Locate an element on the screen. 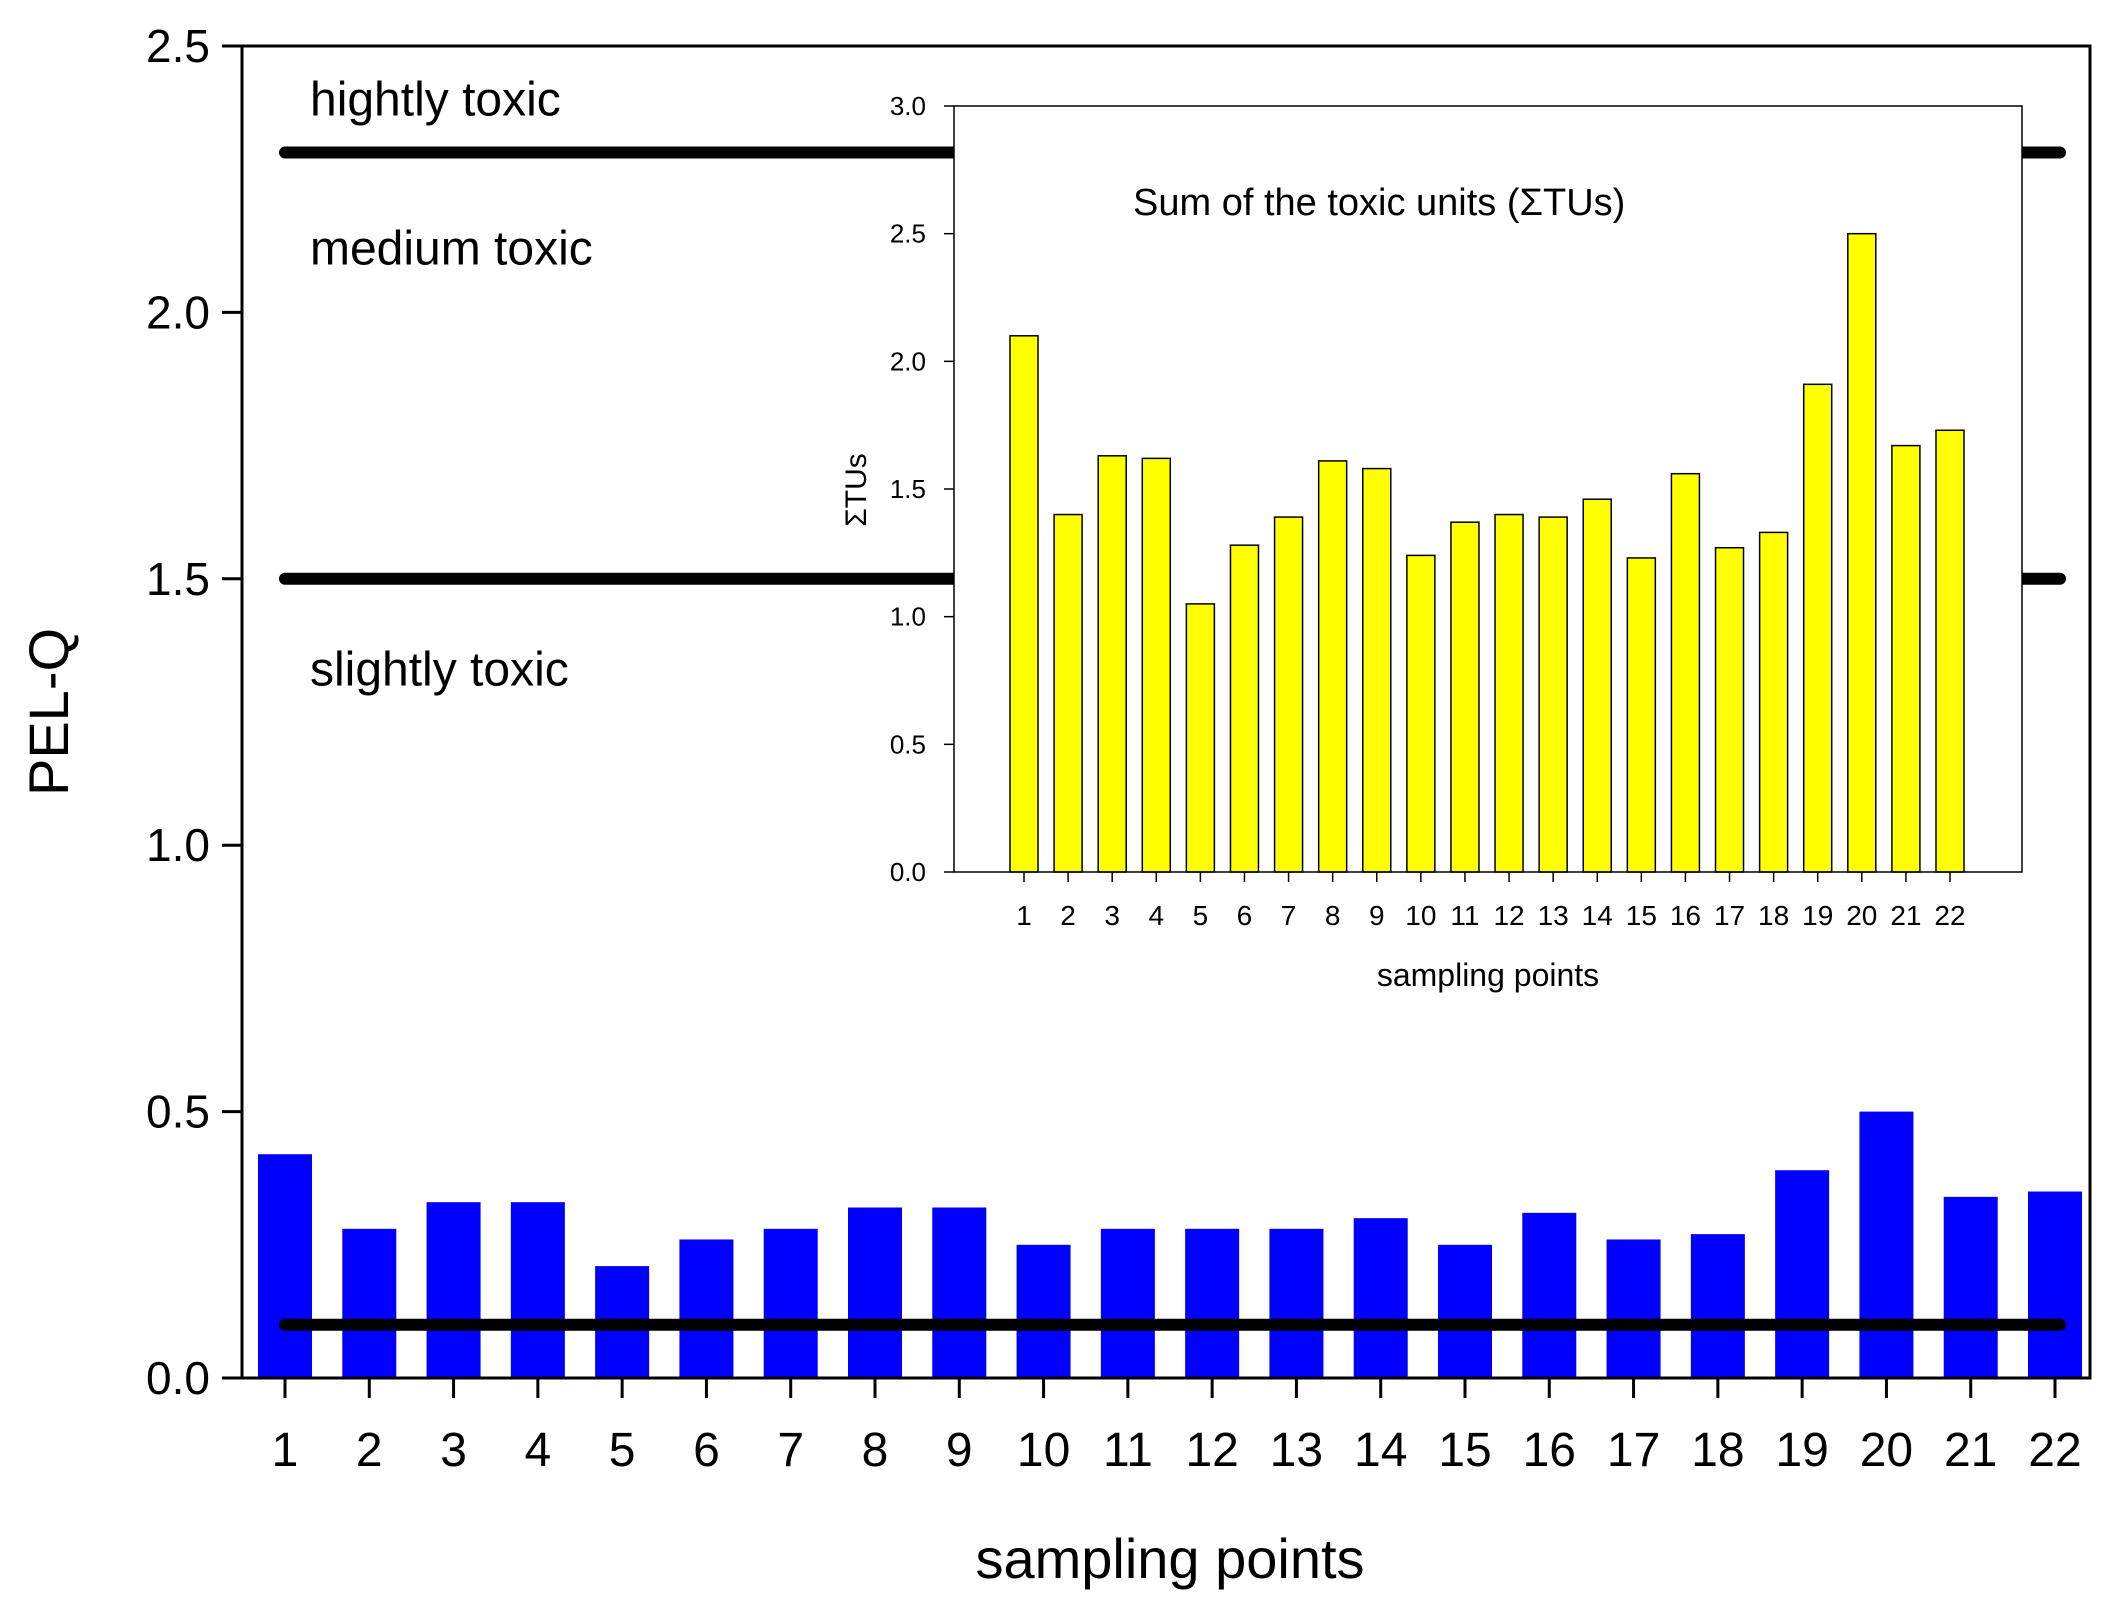 Image resolution: width=2117 pixels, height=1612 pixels. x-tick-label: 5 is located at coordinates (622, 1450).